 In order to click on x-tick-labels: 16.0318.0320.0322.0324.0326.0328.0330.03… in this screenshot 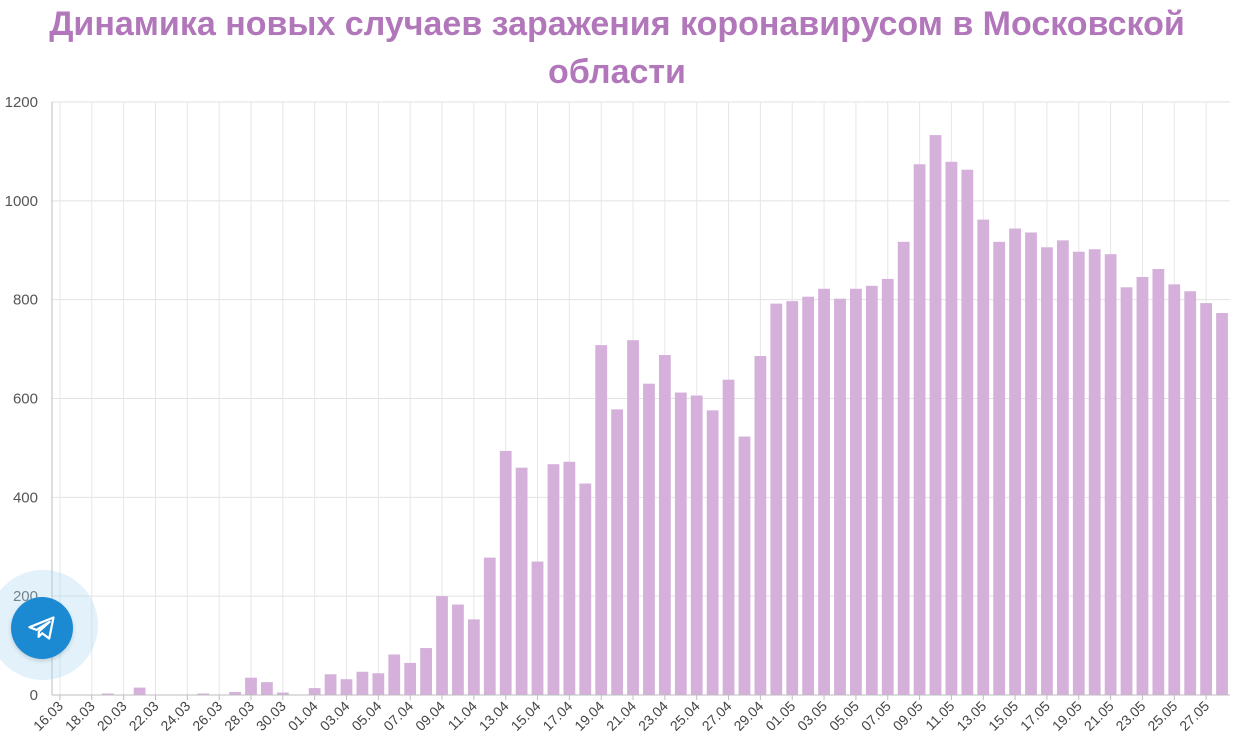, I will do `click(621, 716)`.